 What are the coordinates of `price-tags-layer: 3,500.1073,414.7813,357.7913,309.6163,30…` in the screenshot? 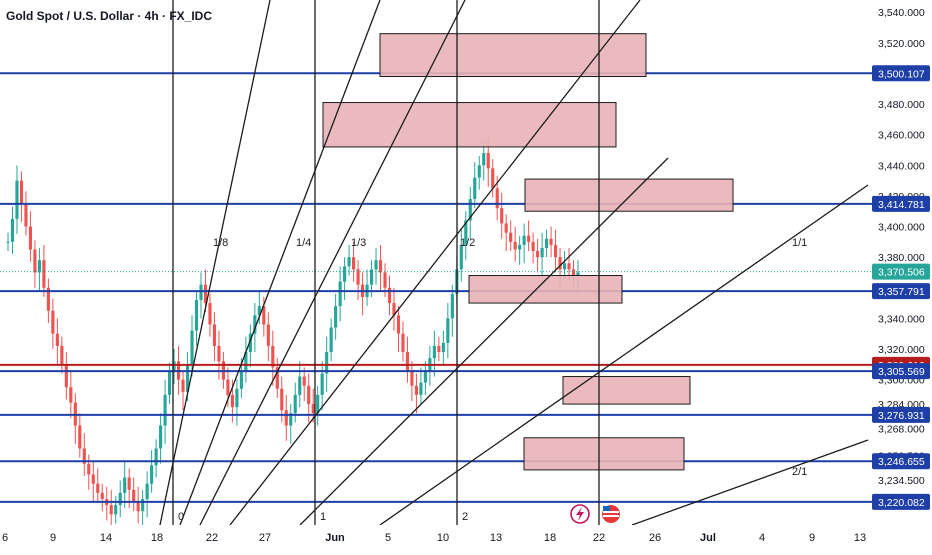 It's located at (901, 287).